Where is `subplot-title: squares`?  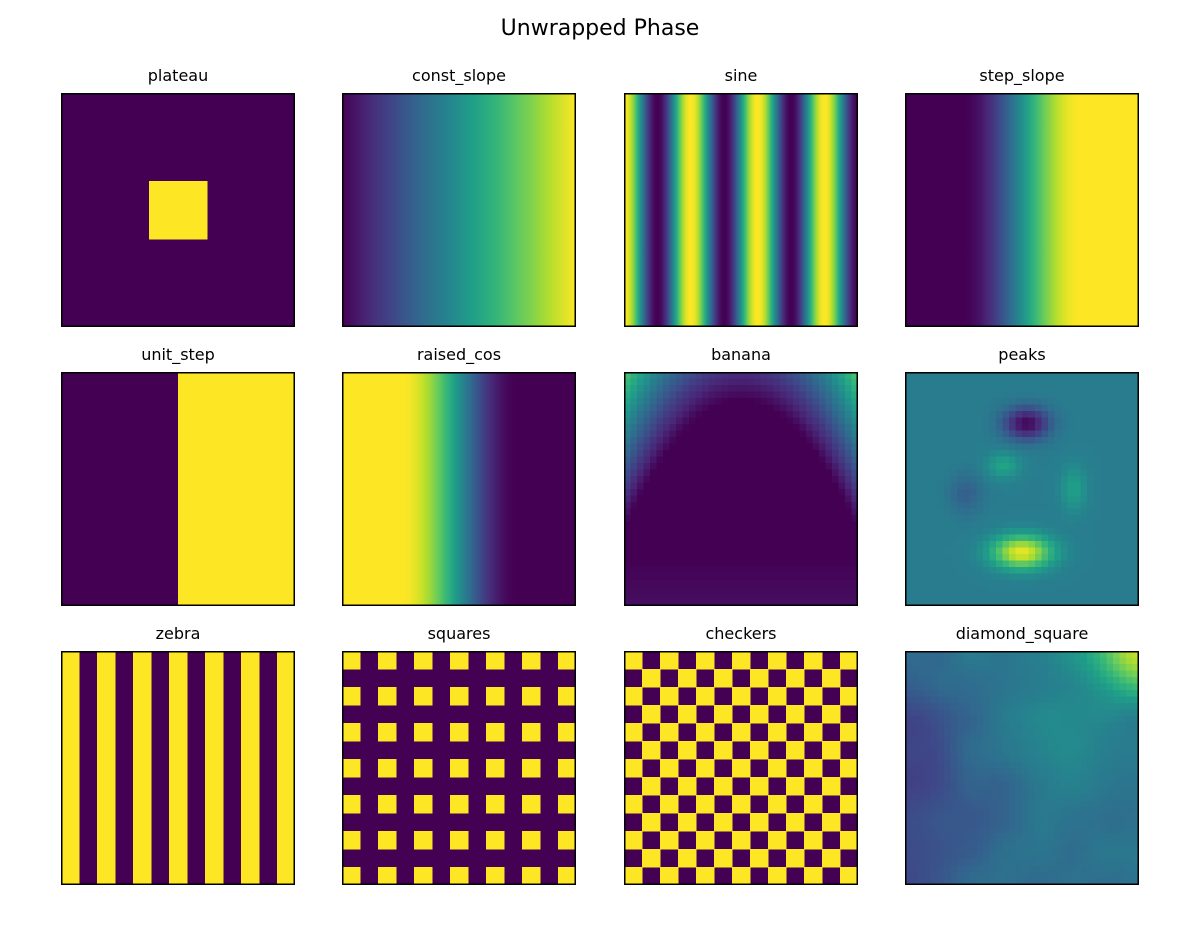
subplot-title: squares is located at coordinates (459, 633).